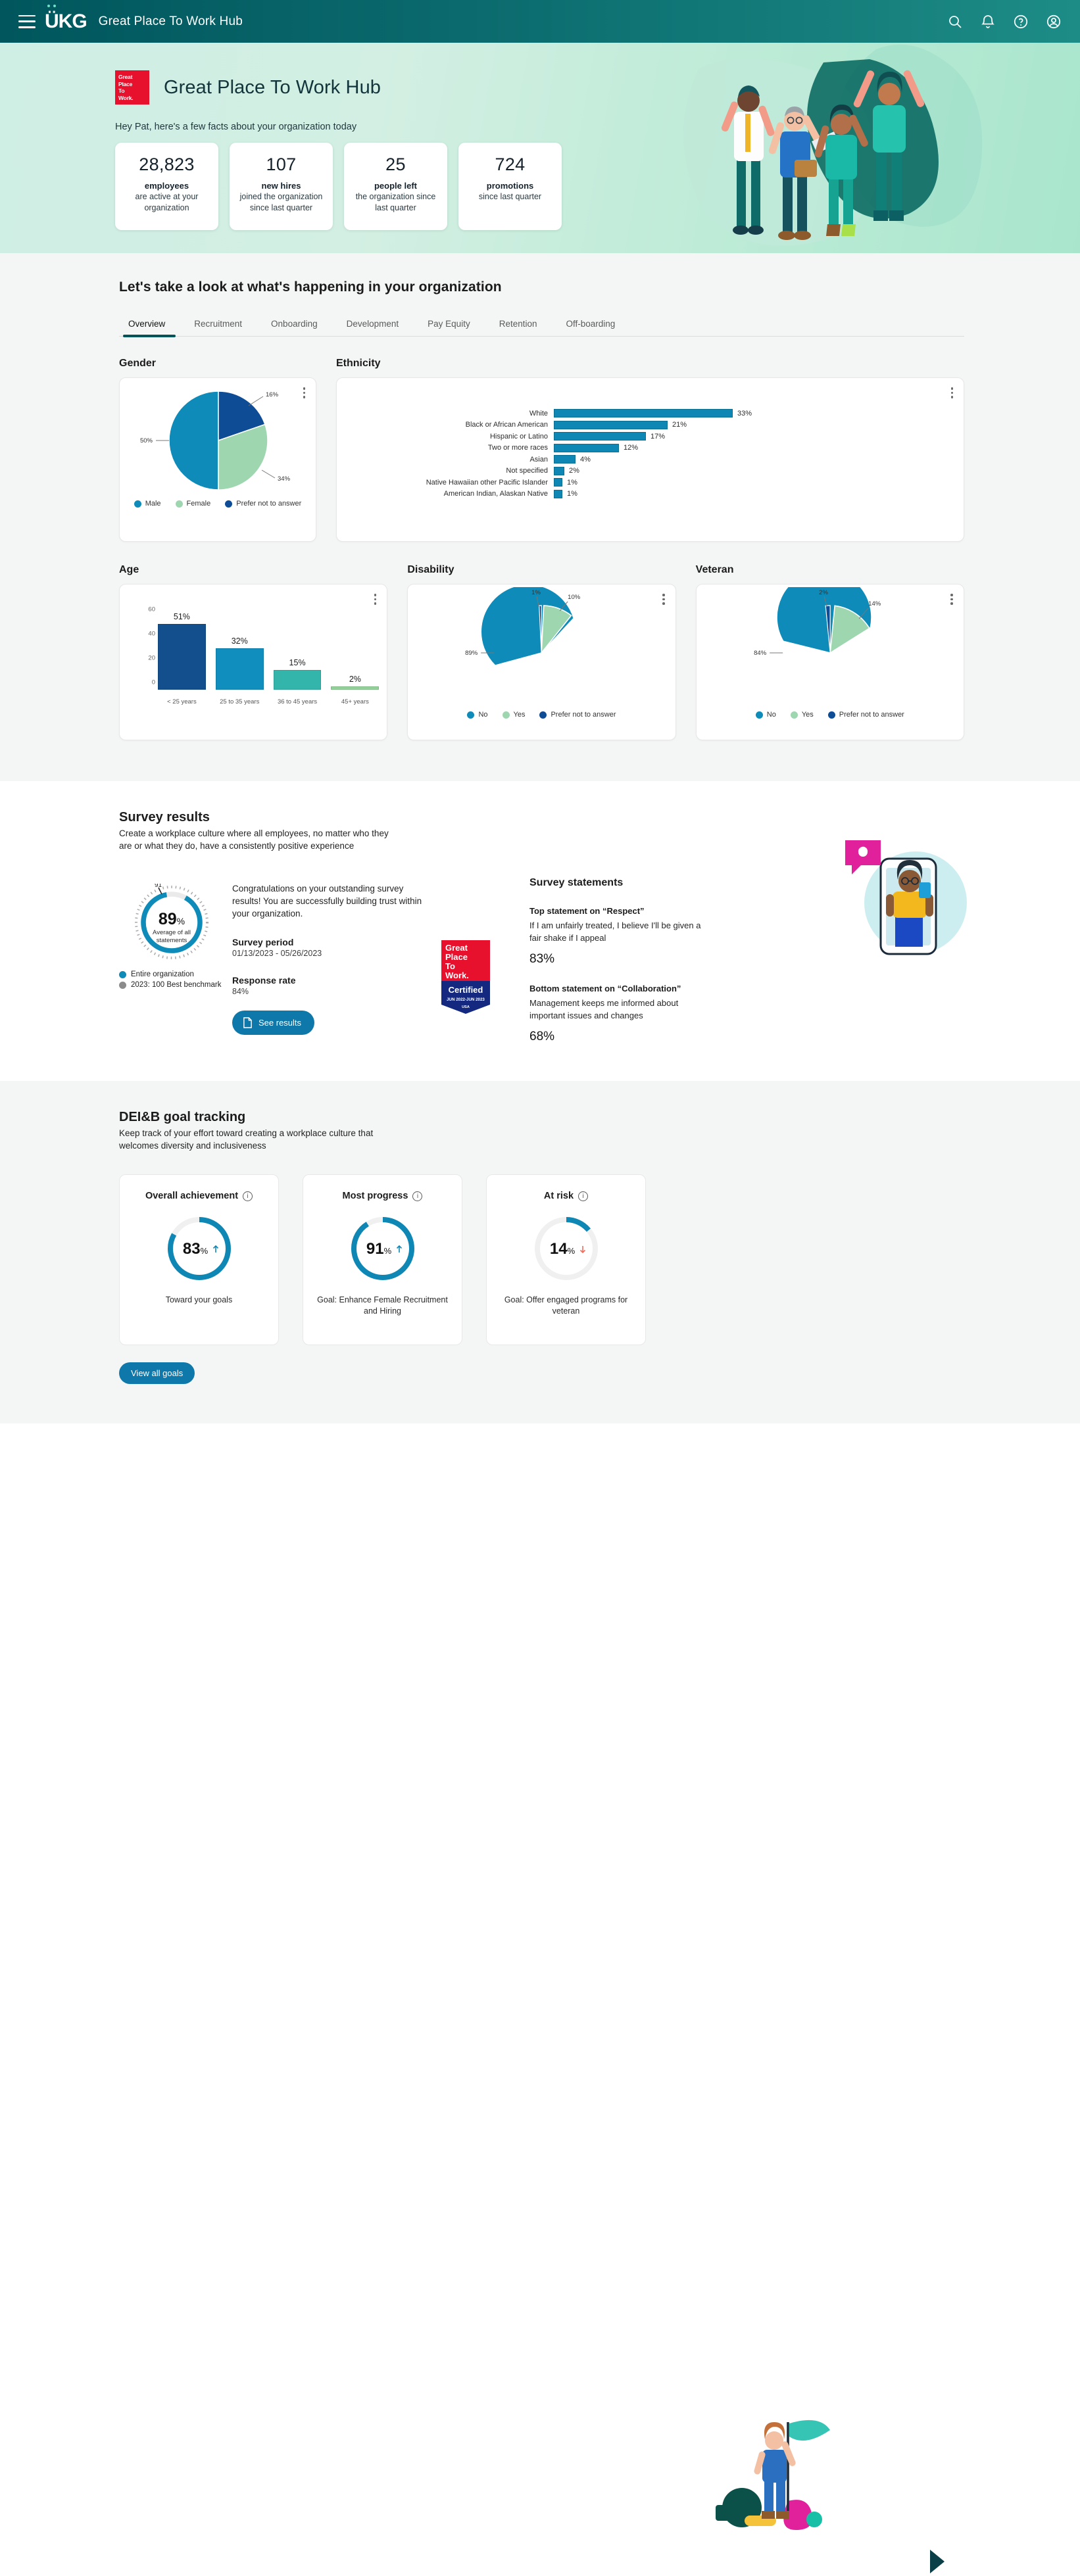 Image resolution: width=1080 pixels, height=2576 pixels. Describe the element at coordinates (541, 715) in the screenshot. I see `disability-legend: No Yes Prefer not to answer` at that location.